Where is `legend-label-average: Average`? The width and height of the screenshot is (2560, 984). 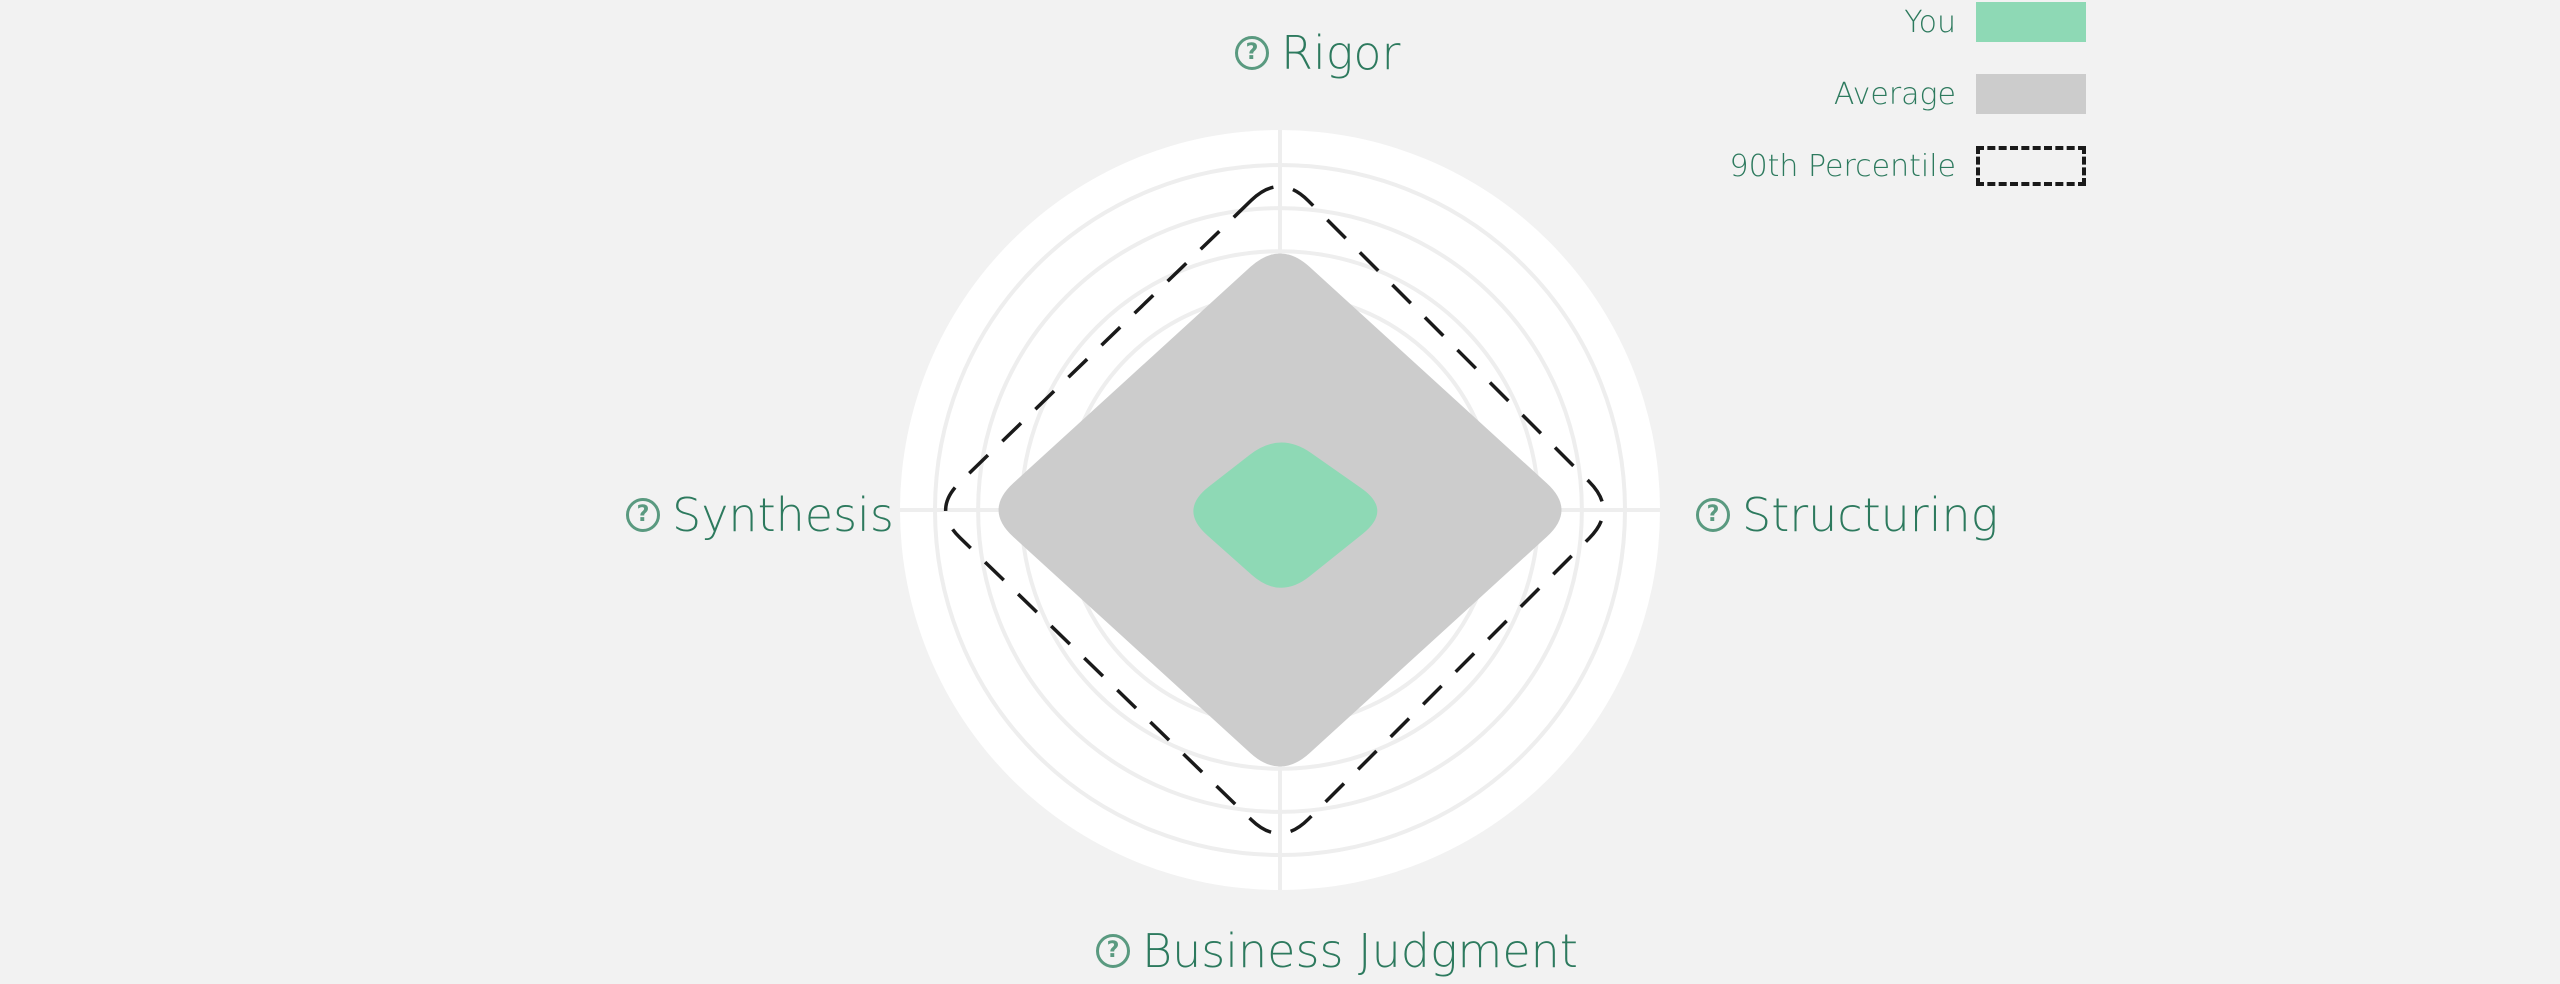 legend-label-average: Average is located at coordinates (1894, 94).